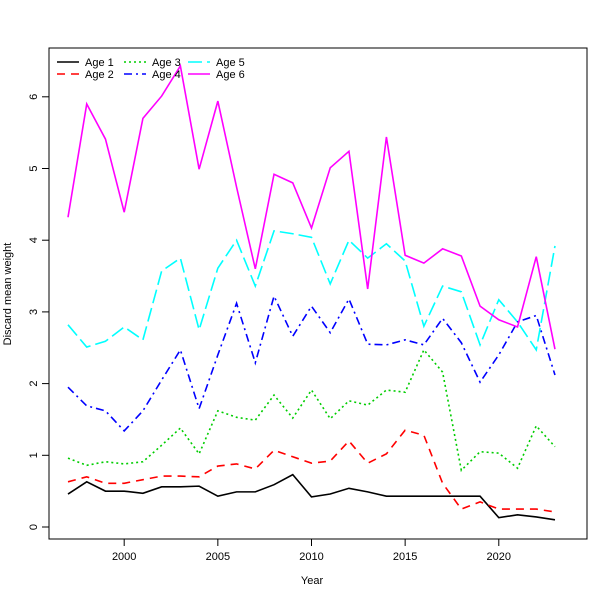  Describe the element at coordinates (166, 63) in the screenshot. I see `legend-label: Age 3` at that location.